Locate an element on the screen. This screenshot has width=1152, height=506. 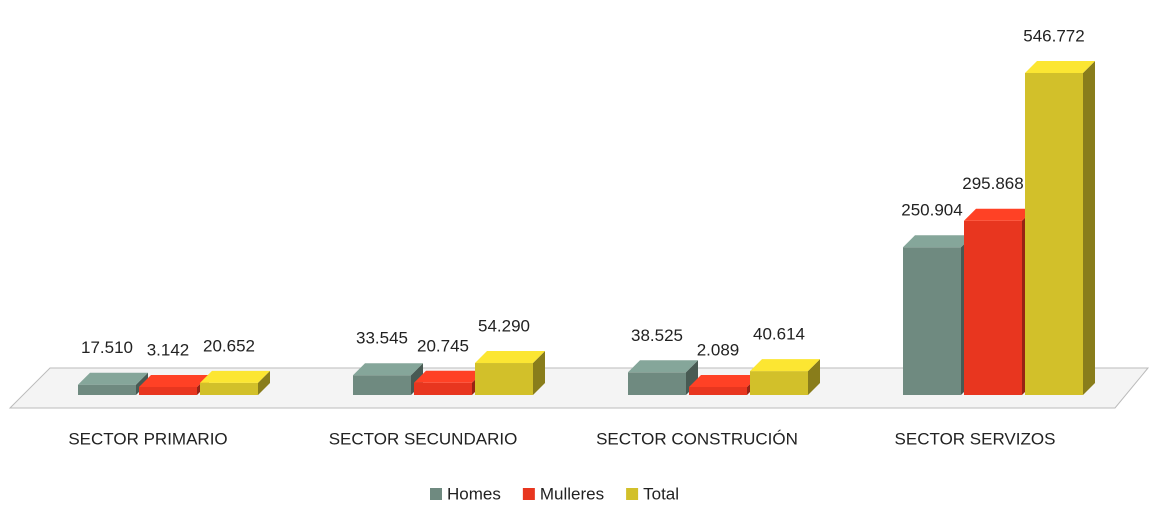
legend-label: Mulleres is located at coordinates (572, 493).